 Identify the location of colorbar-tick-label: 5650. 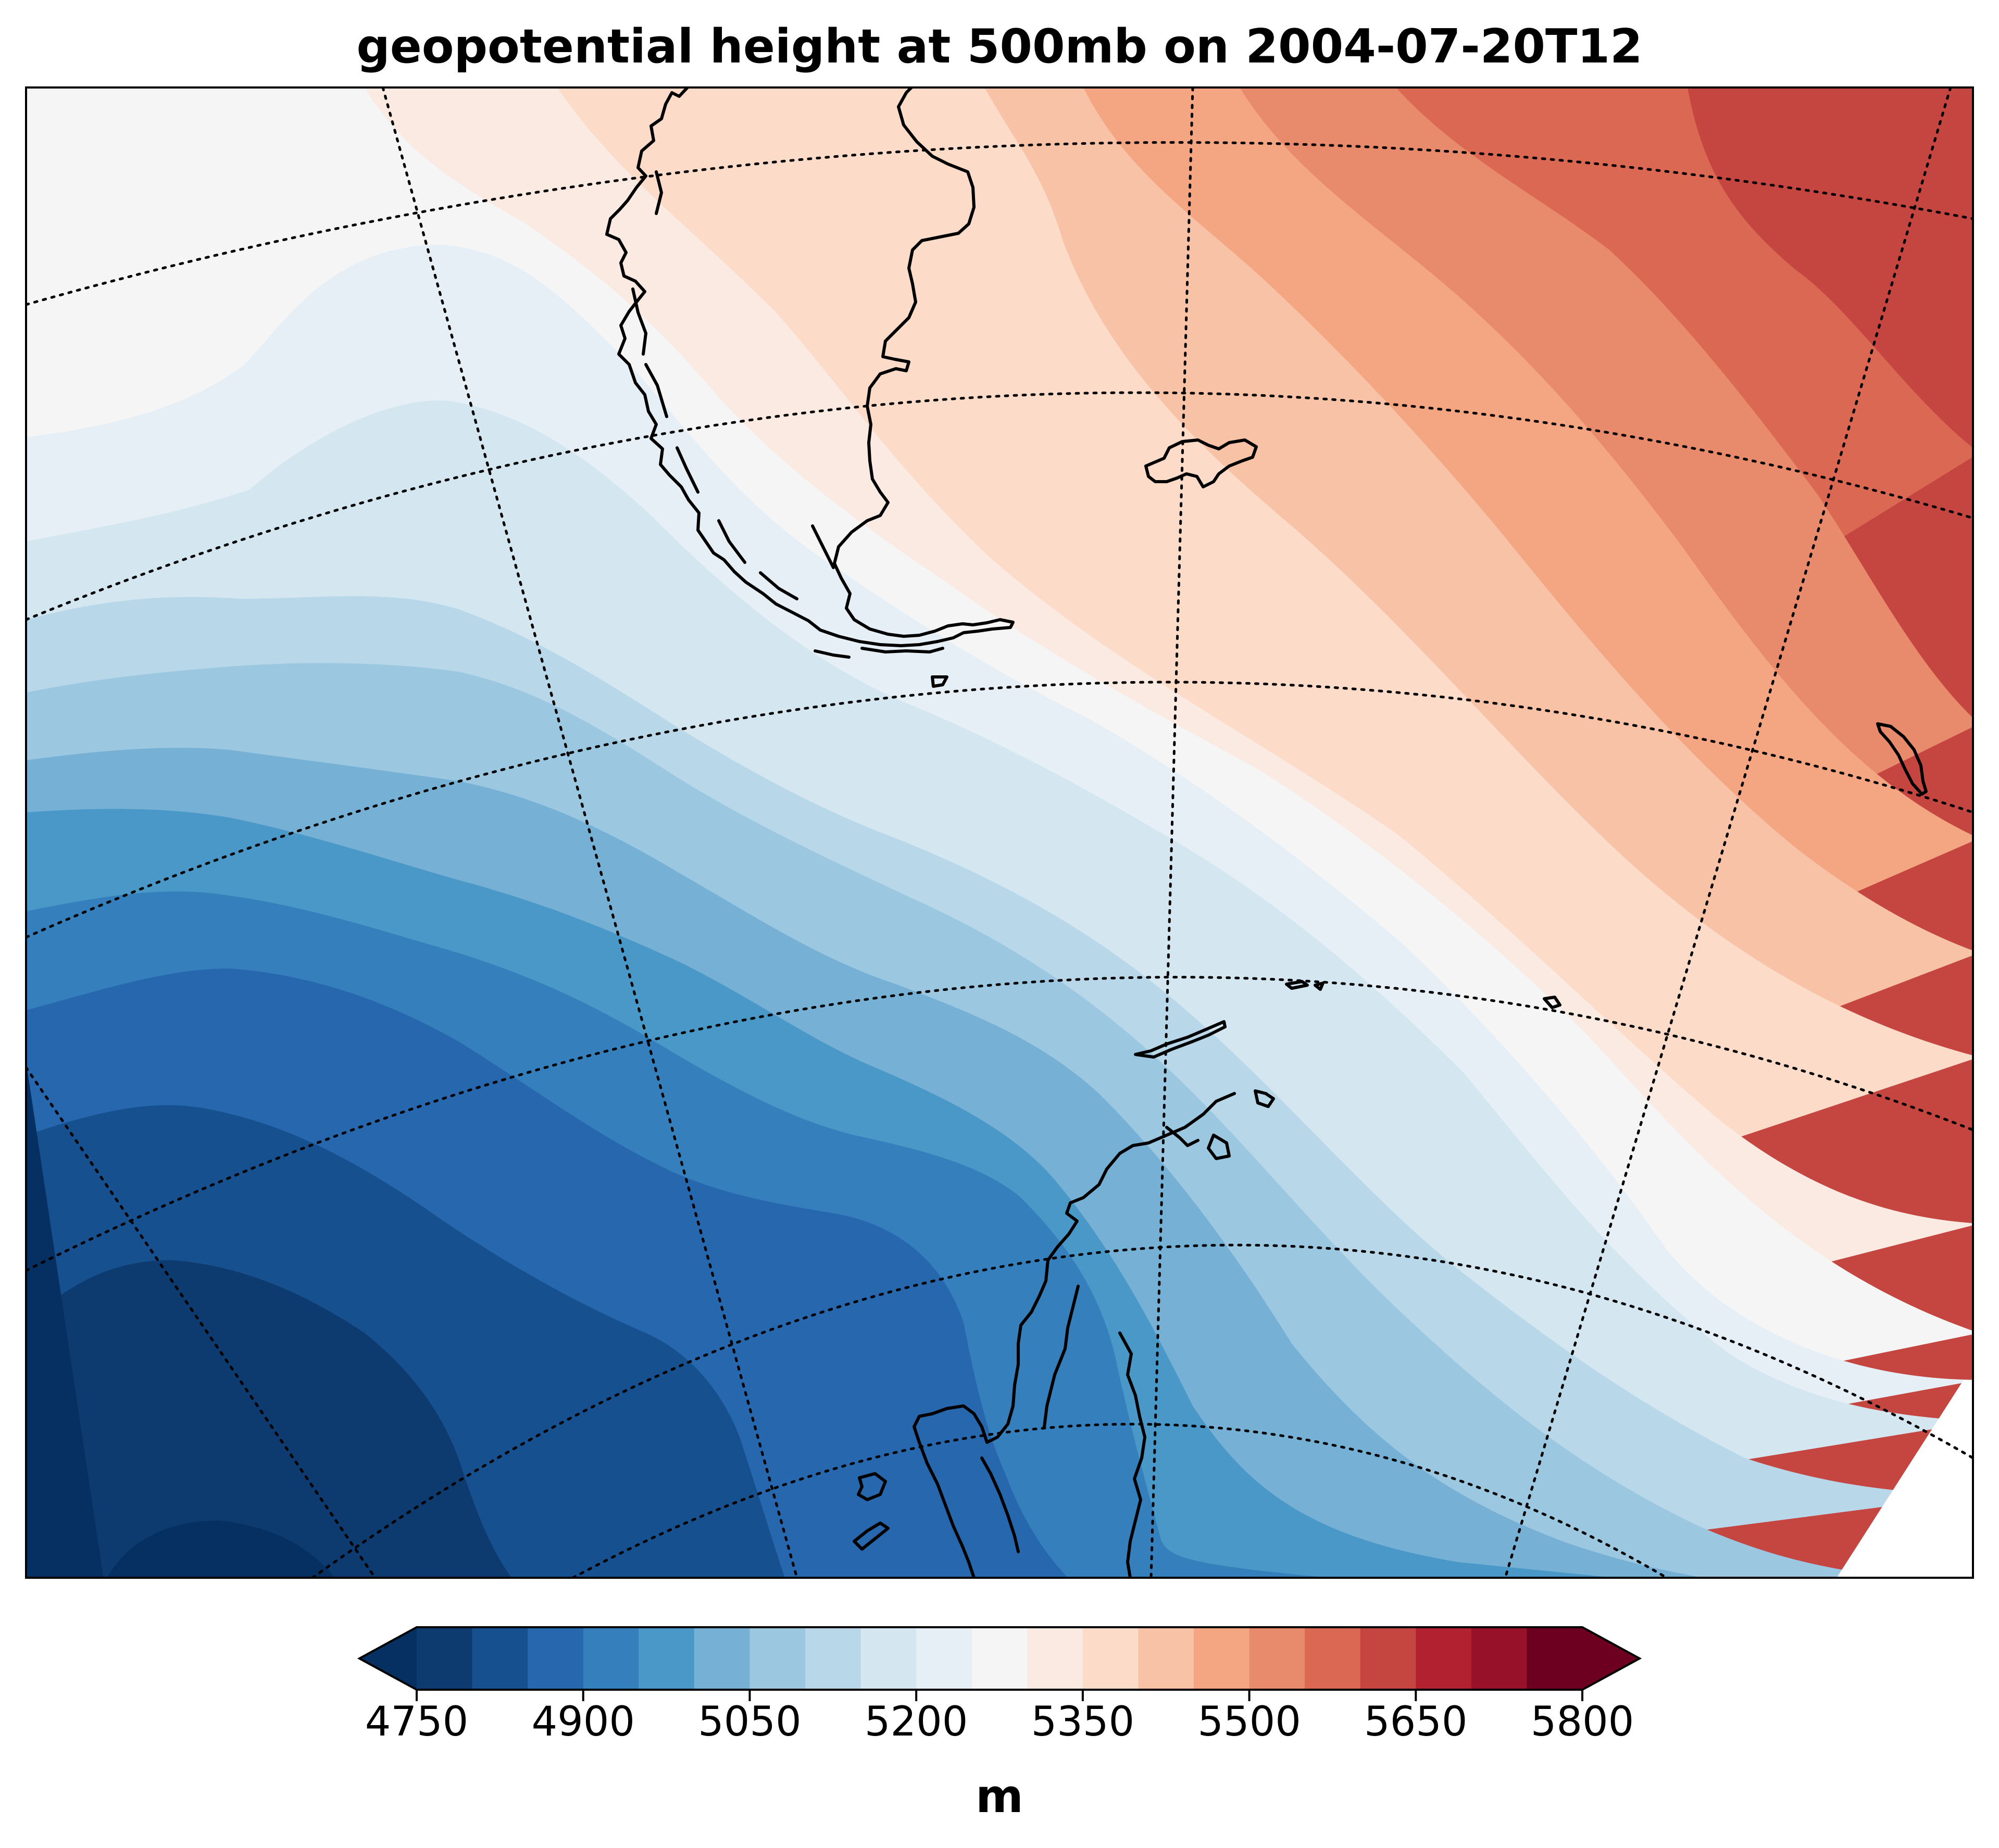
(1416, 1722).